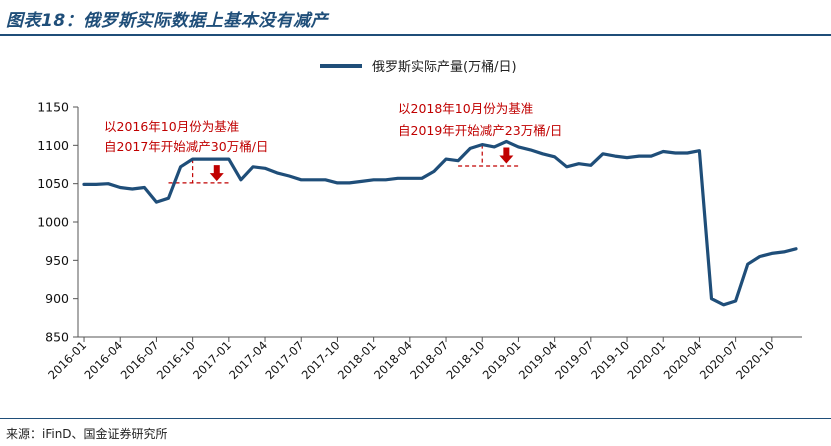 Image resolution: width=831 pixels, height=446 pixels. I want to click on x-tick-label: 2020-07, so click(719, 360).